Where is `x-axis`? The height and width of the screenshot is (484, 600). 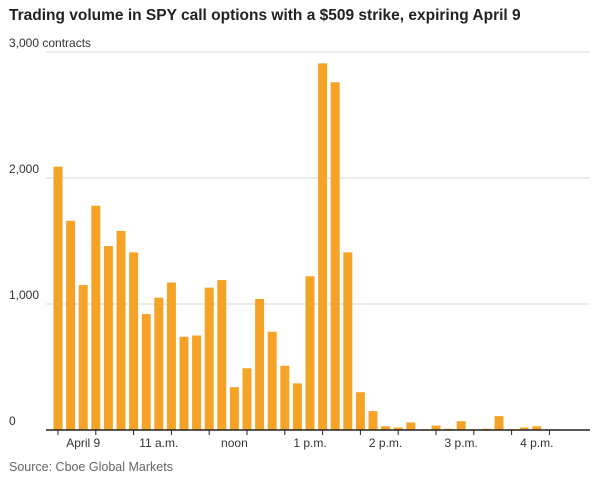
x-axis is located at coordinates (318, 432).